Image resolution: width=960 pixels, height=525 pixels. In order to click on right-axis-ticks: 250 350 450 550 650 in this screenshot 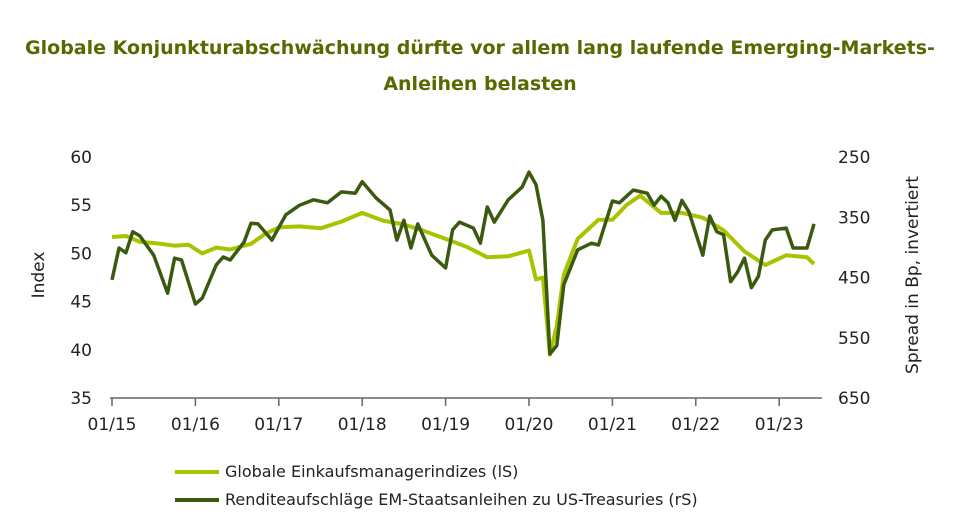, I will do `click(854, 278)`.